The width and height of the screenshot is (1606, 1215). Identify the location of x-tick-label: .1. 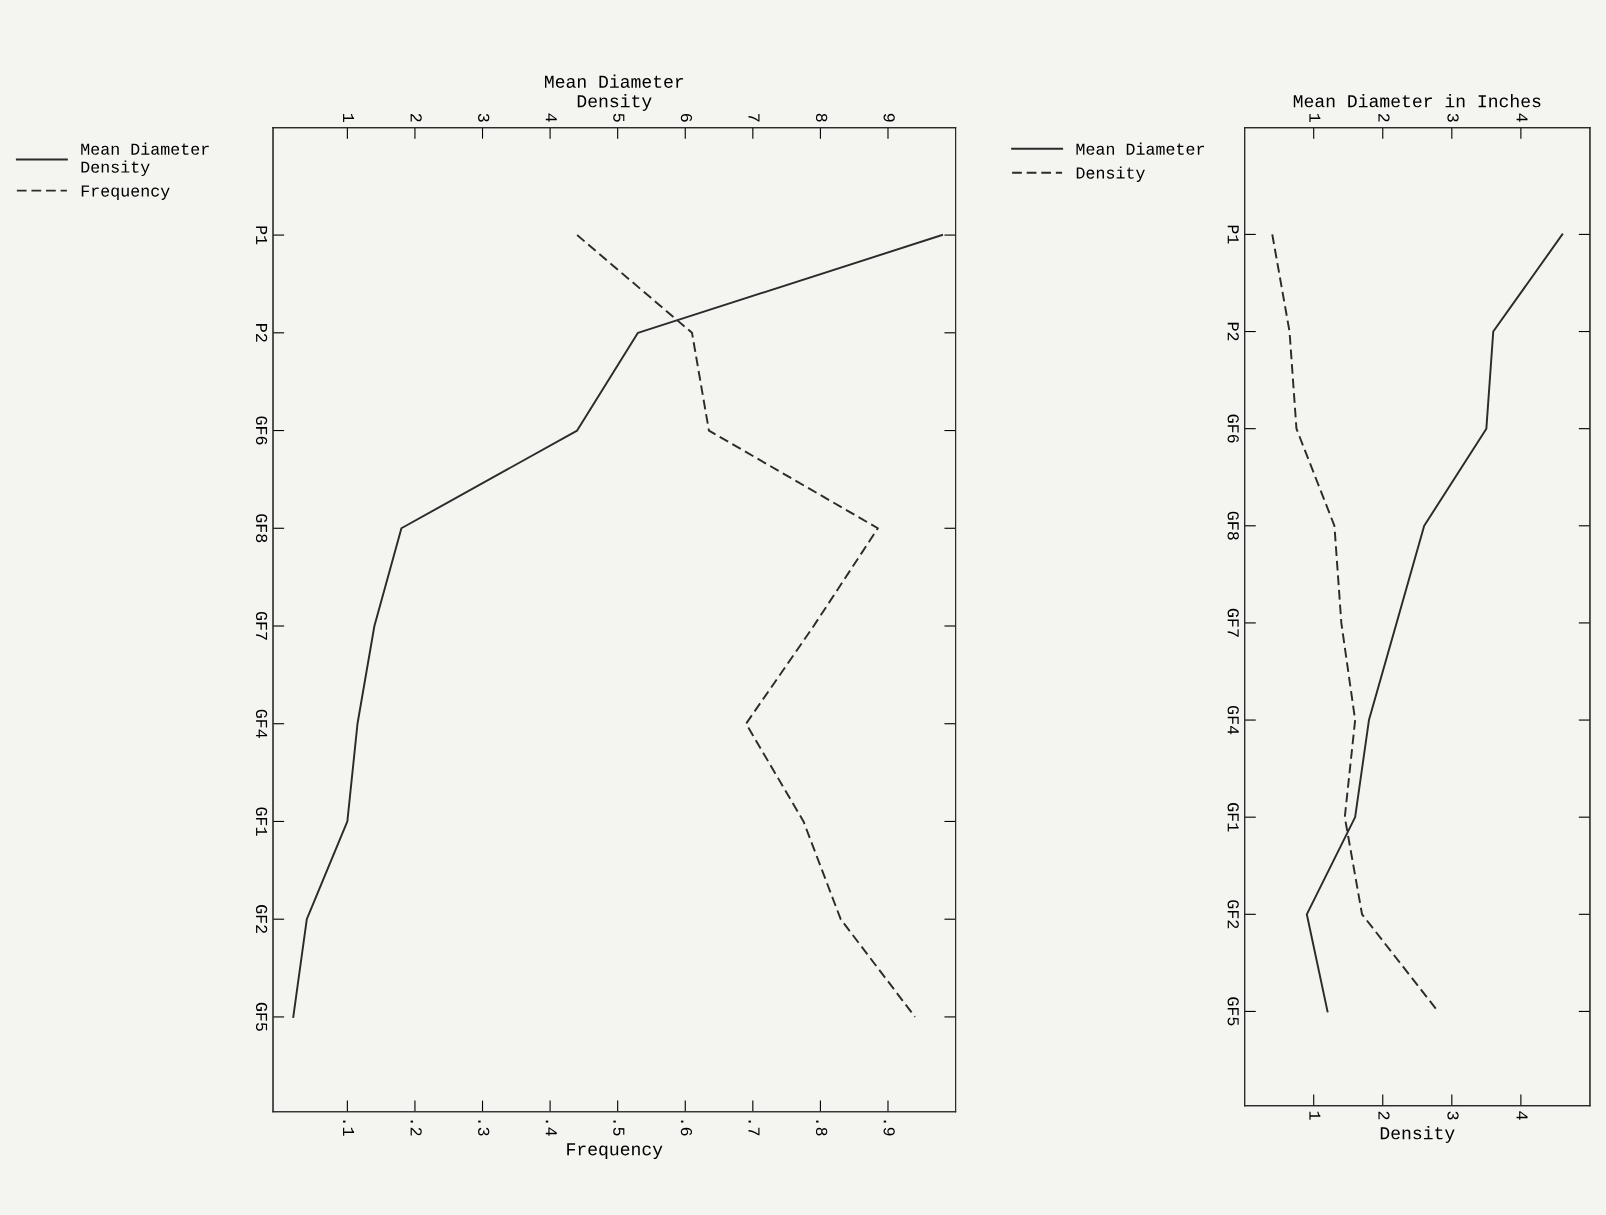
(349, 1128).